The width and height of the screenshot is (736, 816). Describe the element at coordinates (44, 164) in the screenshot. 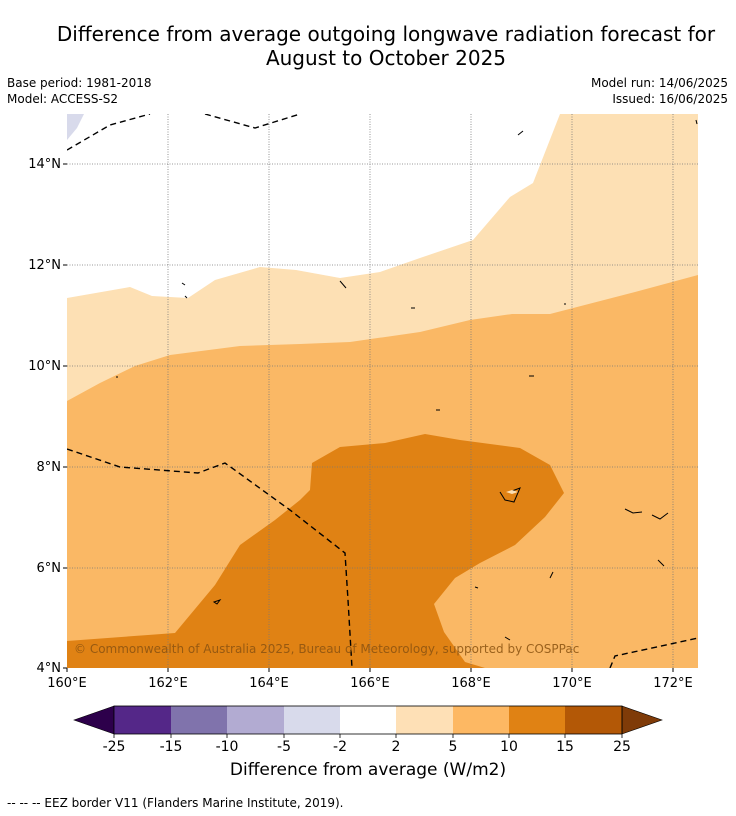

I see `y-tick-14n: 14°N` at that location.